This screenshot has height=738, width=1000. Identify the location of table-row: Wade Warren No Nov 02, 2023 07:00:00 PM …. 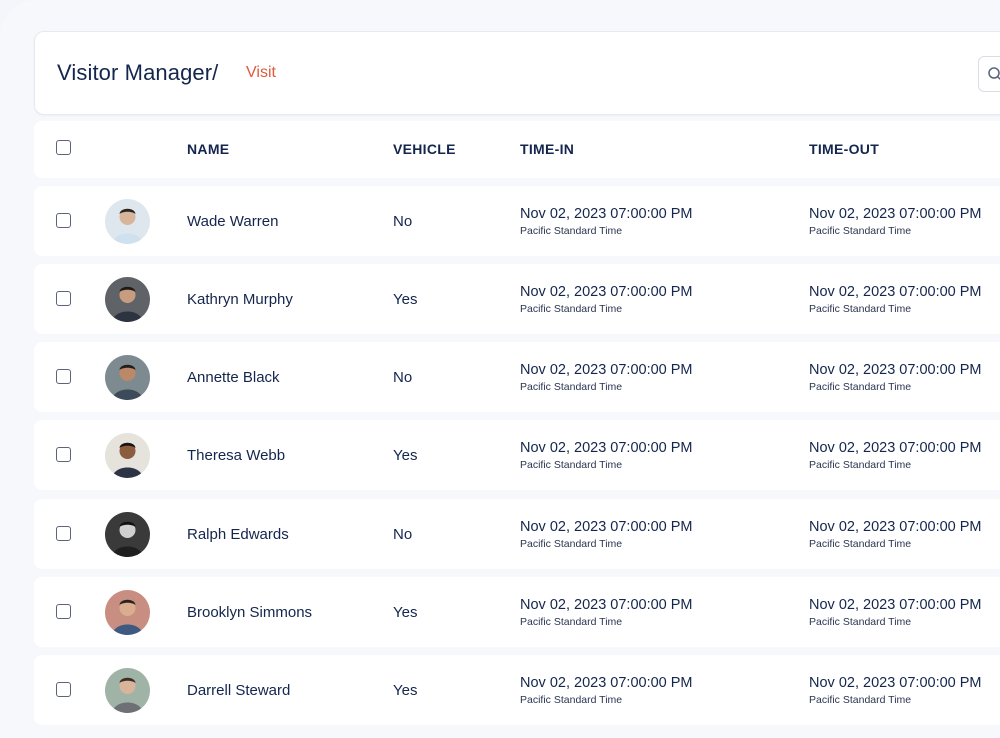
(517, 221).